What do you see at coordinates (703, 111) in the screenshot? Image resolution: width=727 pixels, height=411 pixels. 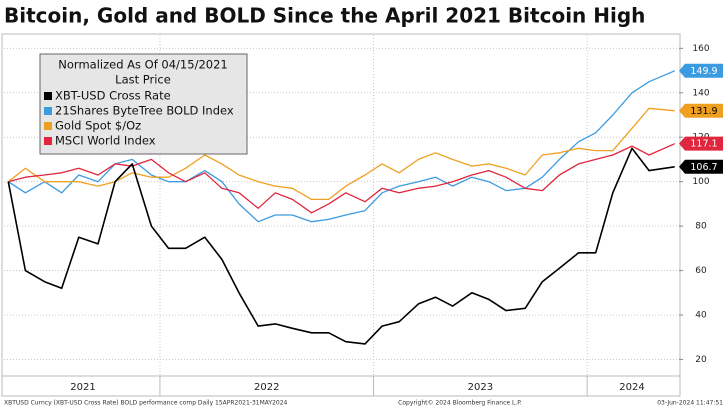 I see `last-price-label: 131.9` at bounding box center [703, 111].